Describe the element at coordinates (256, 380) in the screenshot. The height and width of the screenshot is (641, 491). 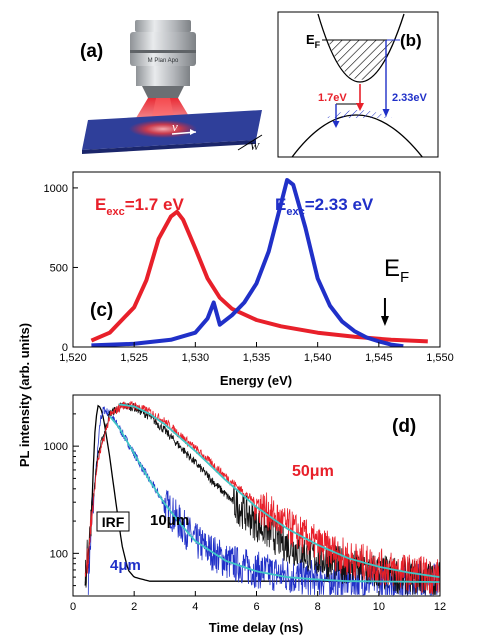
I see `panel-c-xlabel: Energy (eV)` at that location.